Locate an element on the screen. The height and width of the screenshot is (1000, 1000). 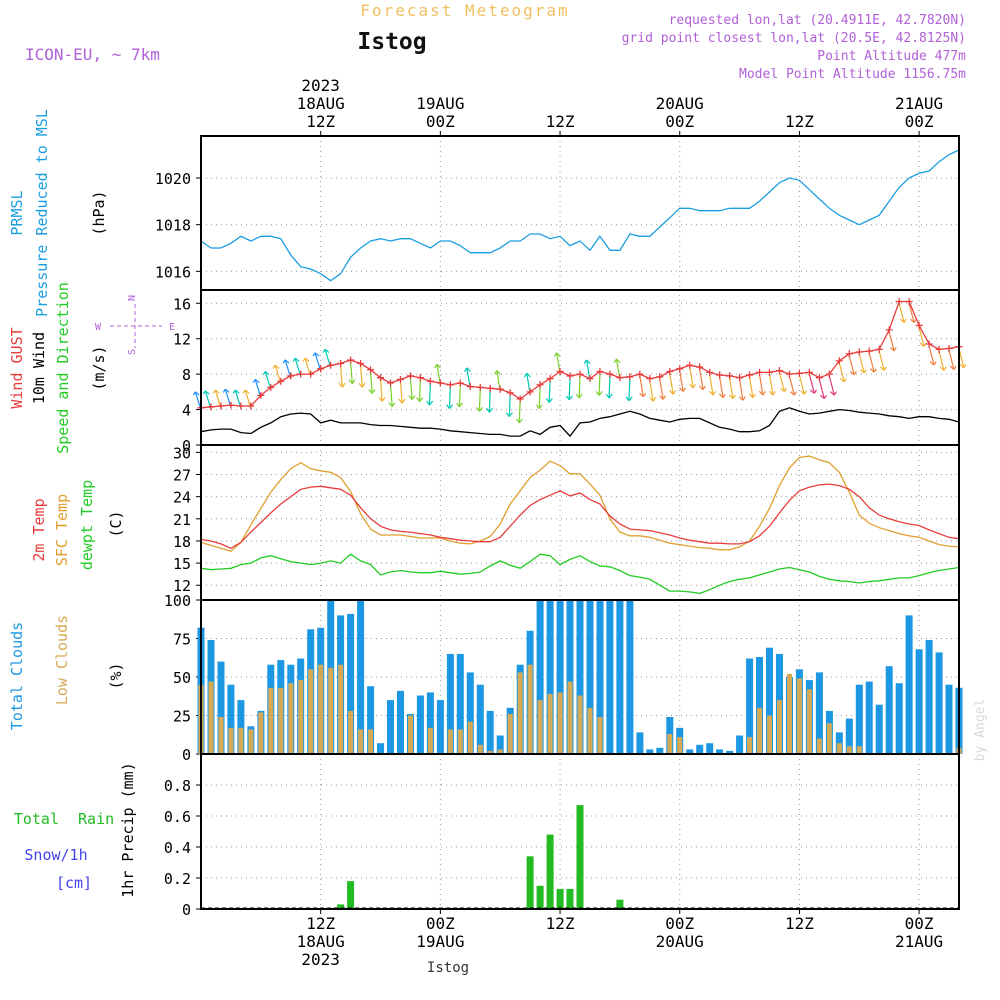
clouds-unit: (%) is located at coordinates (116, 675).